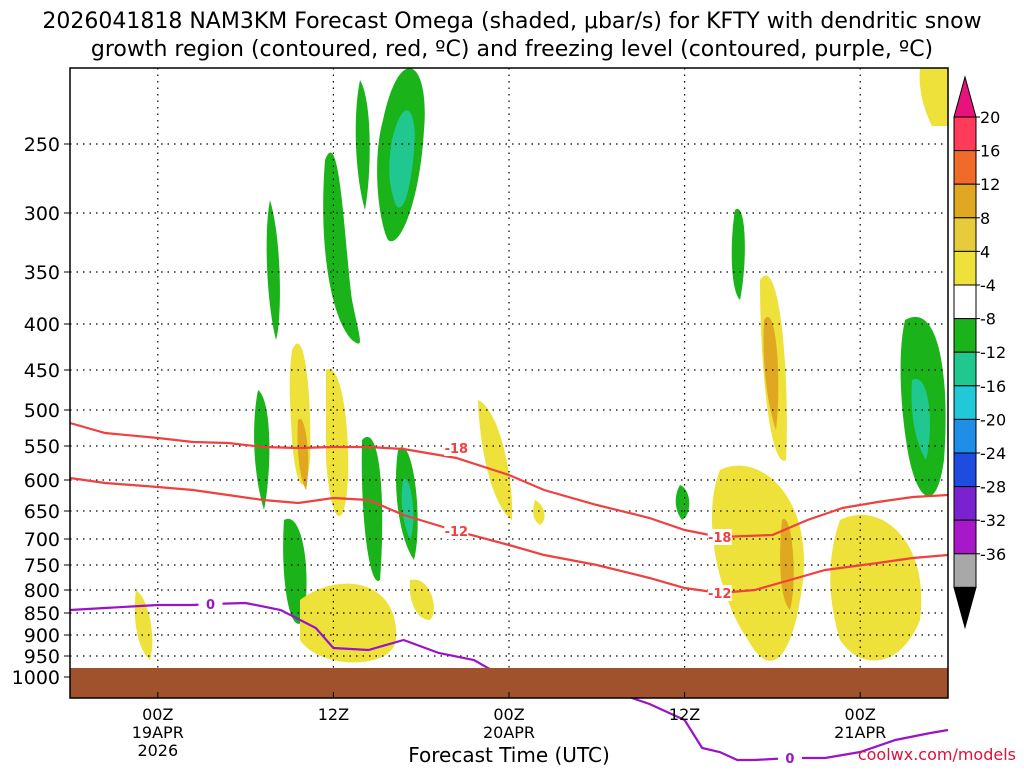  What do you see at coordinates (988, 319) in the screenshot?
I see `colorbar-label: -8` at bounding box center [988, 319].